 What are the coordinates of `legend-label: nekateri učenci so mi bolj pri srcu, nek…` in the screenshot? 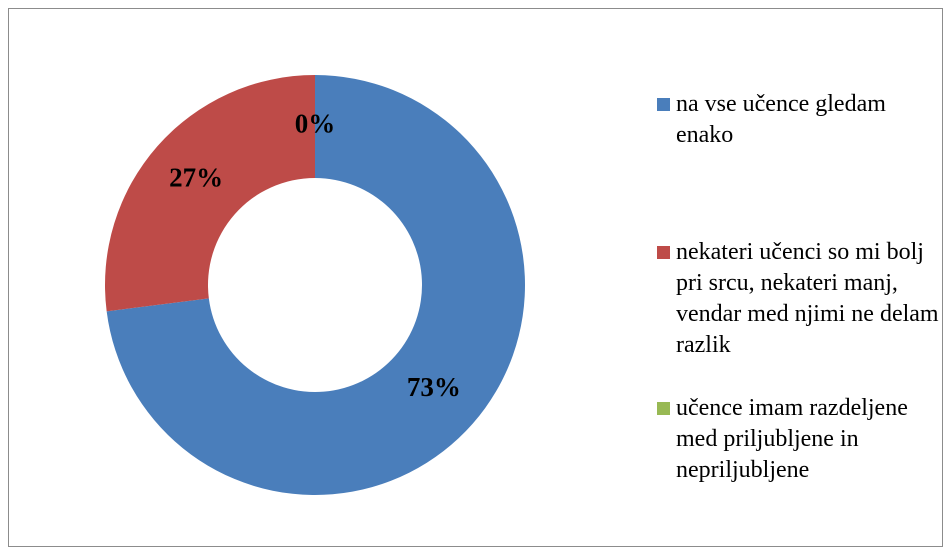 It's located at (807, 298).